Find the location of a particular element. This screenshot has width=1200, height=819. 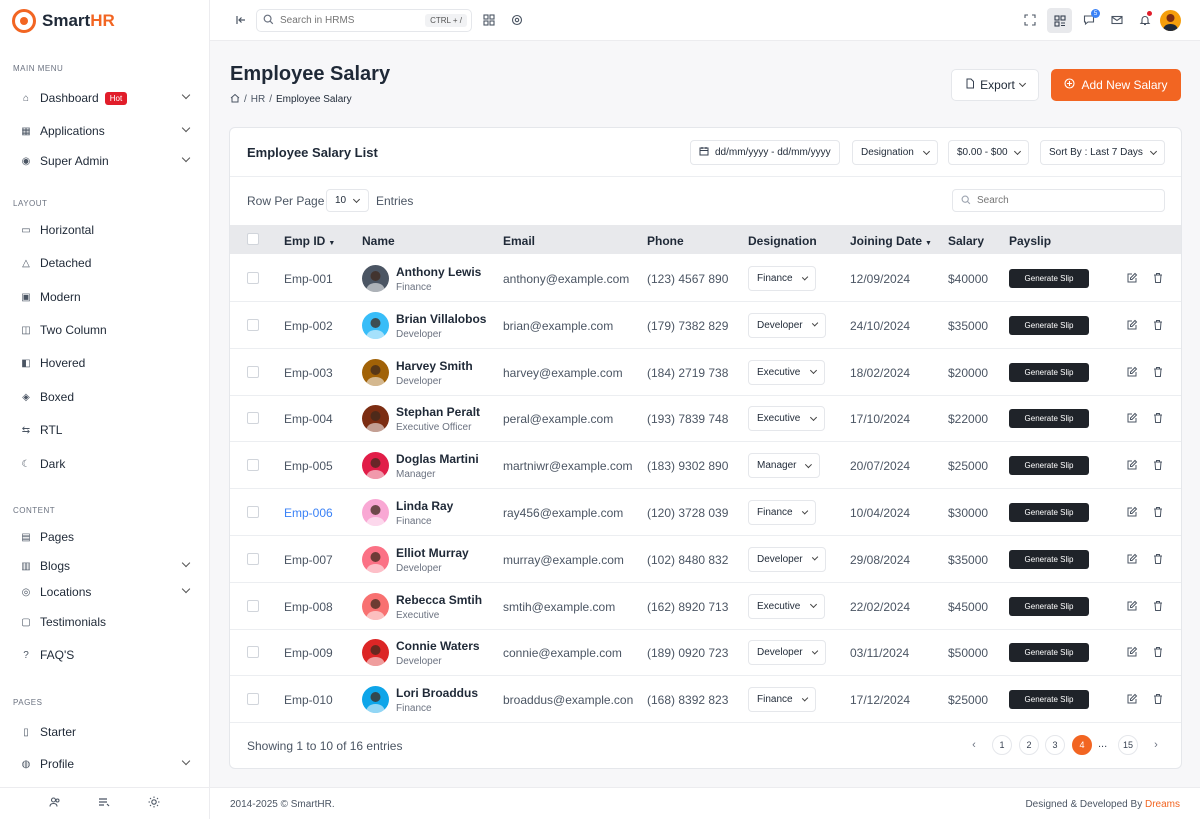

prev-page-icon: ‹ is located at coordinates (974, 745).